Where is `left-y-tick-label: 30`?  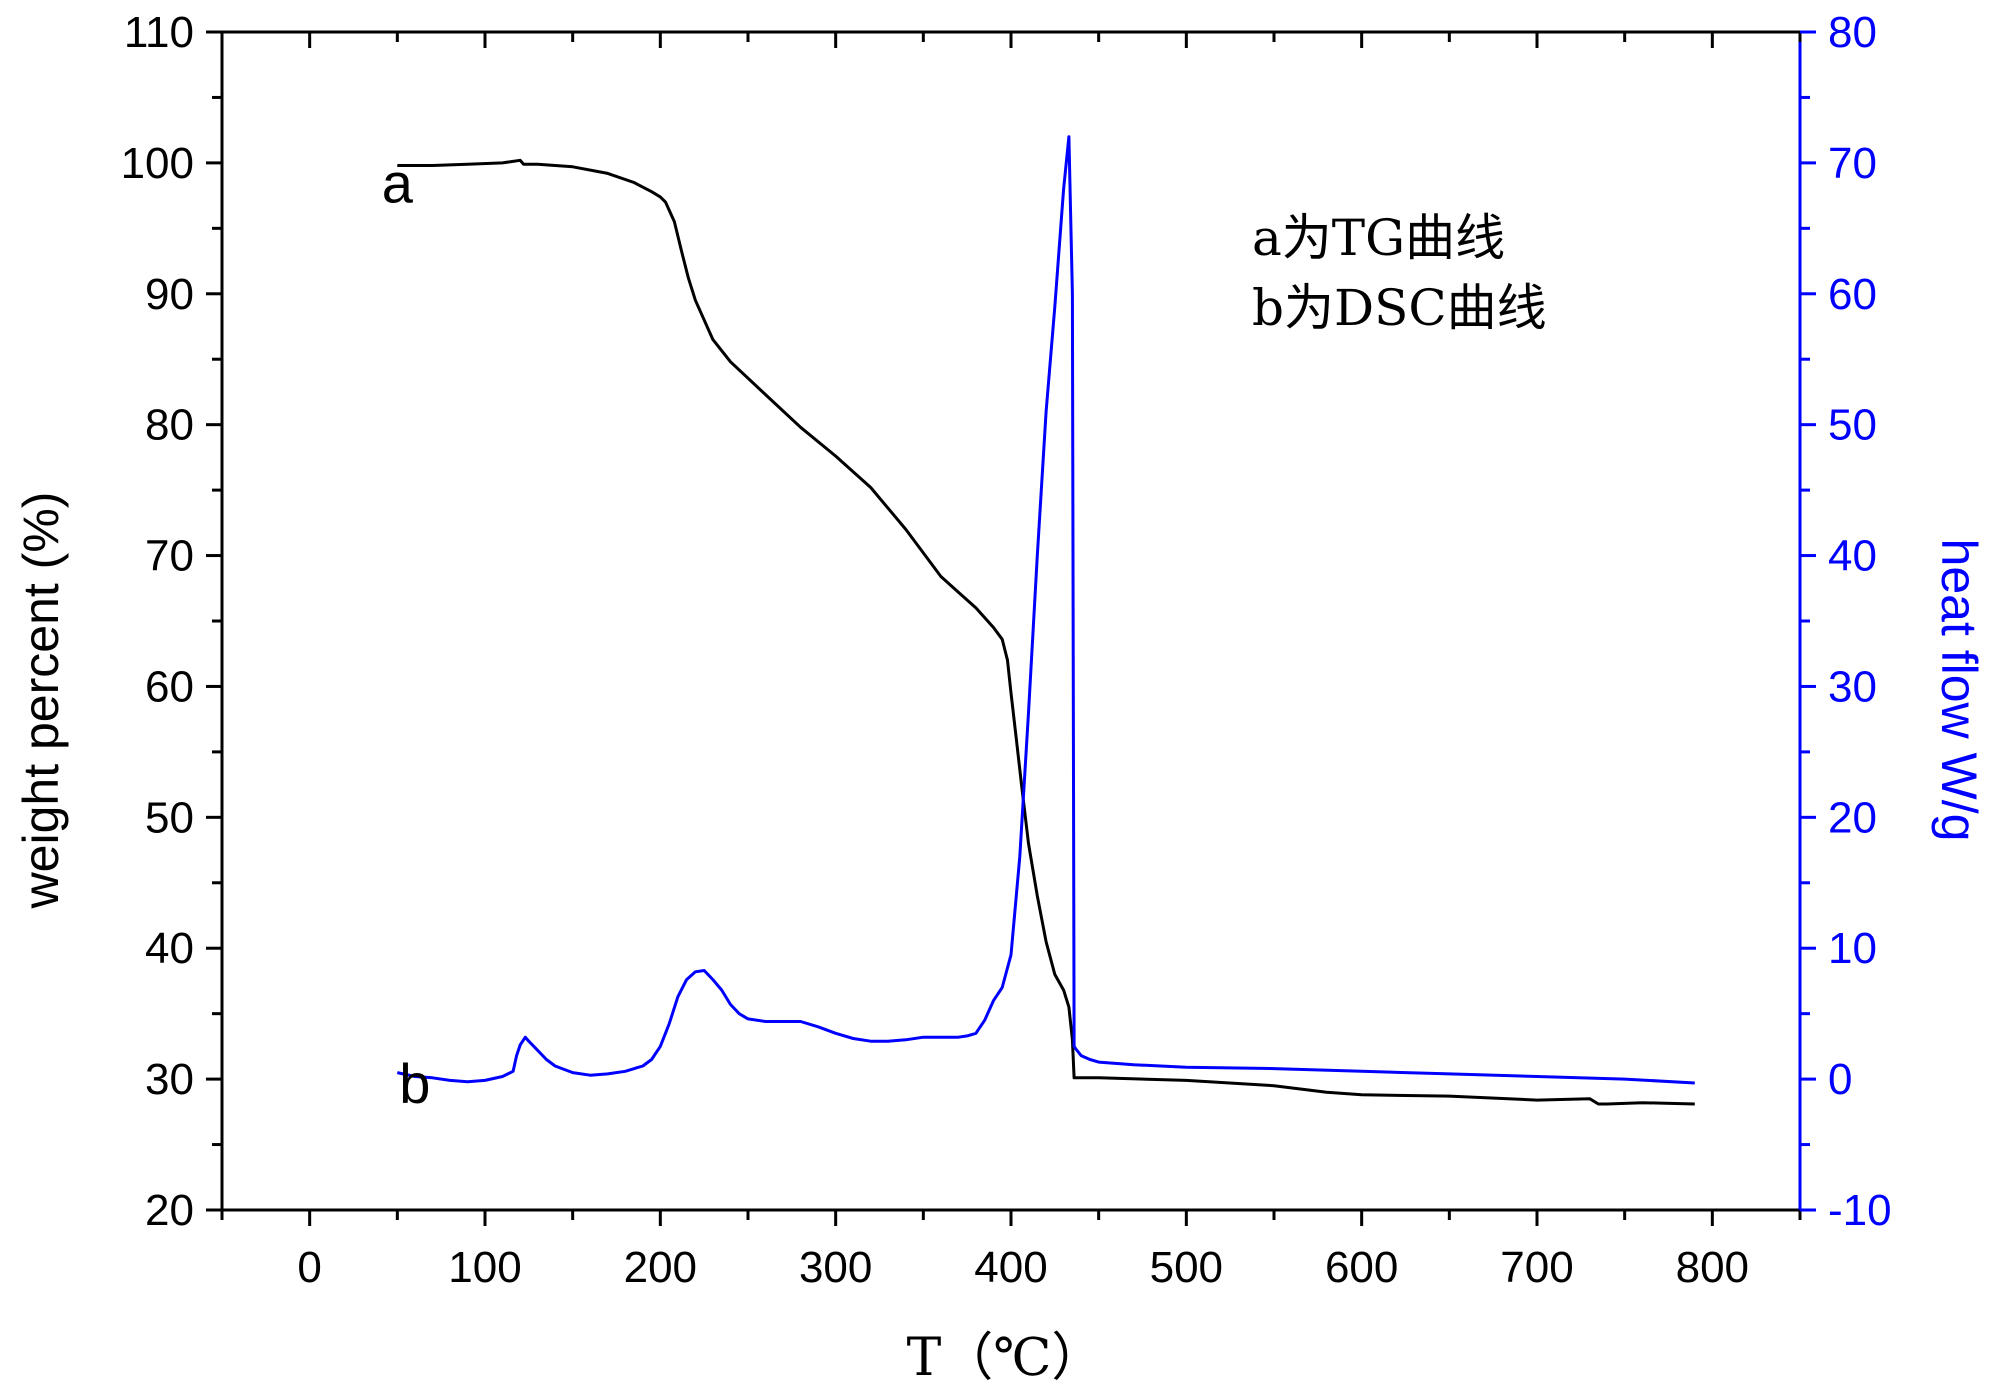 left-y-tick-label: 30 is located at coordinates (169, 1079).